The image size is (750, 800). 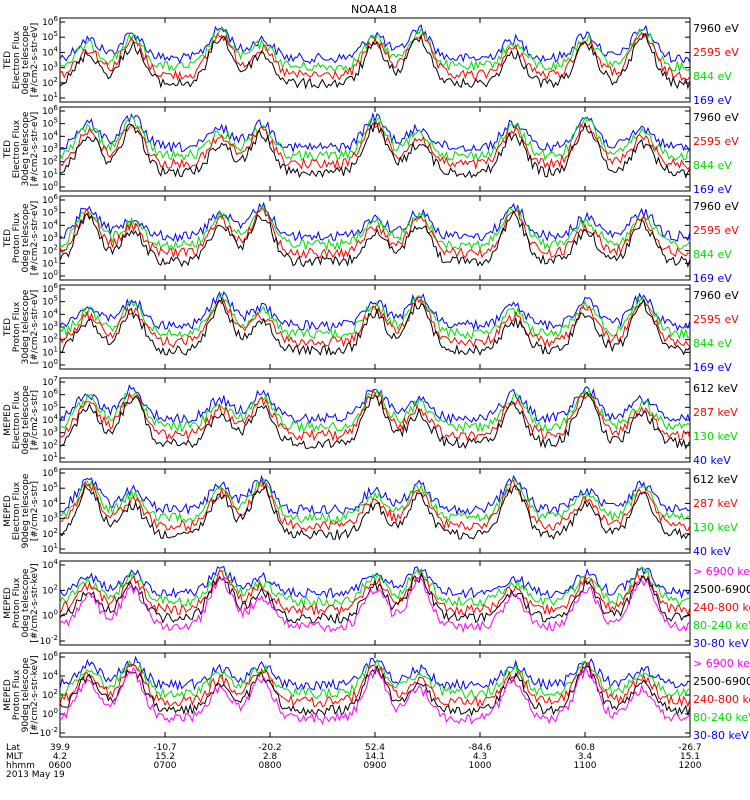 What do you see at coordinates (165, 757) in the screenshot?
I see `x-row-value: 15.2` at bounding box center [165, 757].